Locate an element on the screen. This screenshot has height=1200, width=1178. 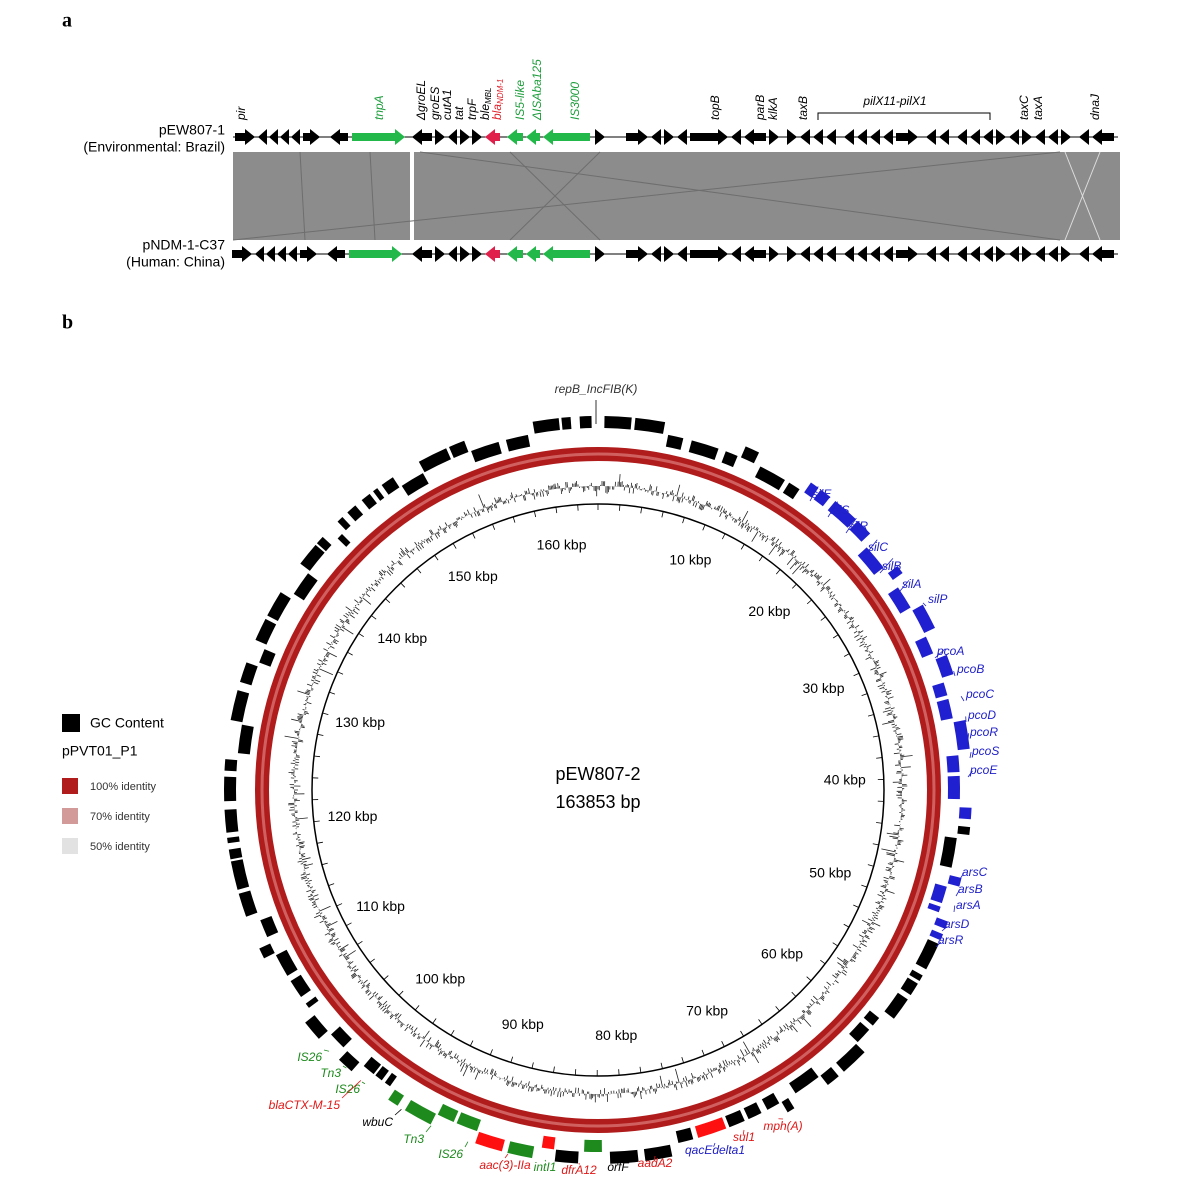
gene-label: blaNDM-1 is located at coordinates (497, 99).